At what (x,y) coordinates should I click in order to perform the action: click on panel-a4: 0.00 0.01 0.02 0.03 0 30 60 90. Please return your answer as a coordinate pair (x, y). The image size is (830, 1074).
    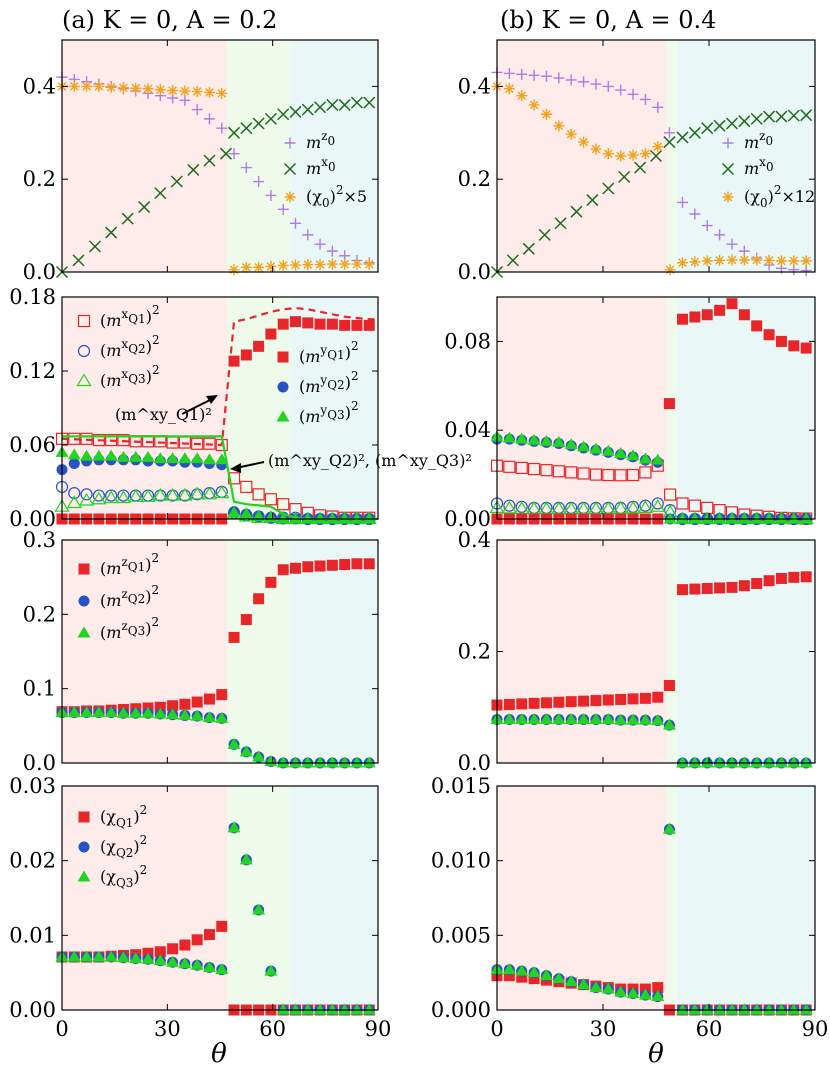
    Looking at the image, I should click on (200, 907).